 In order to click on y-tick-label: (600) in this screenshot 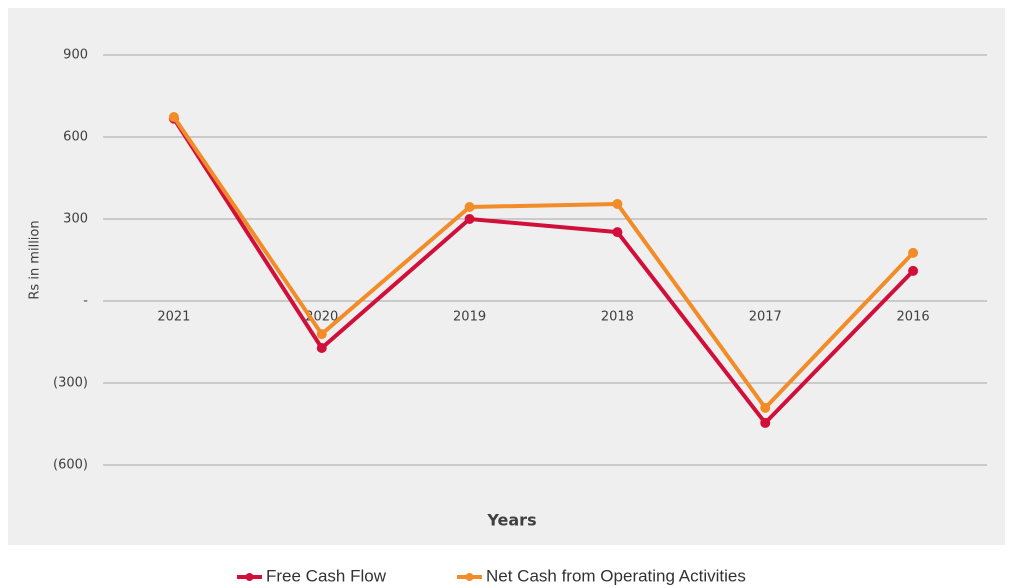, I will do `click(70, 465)`.